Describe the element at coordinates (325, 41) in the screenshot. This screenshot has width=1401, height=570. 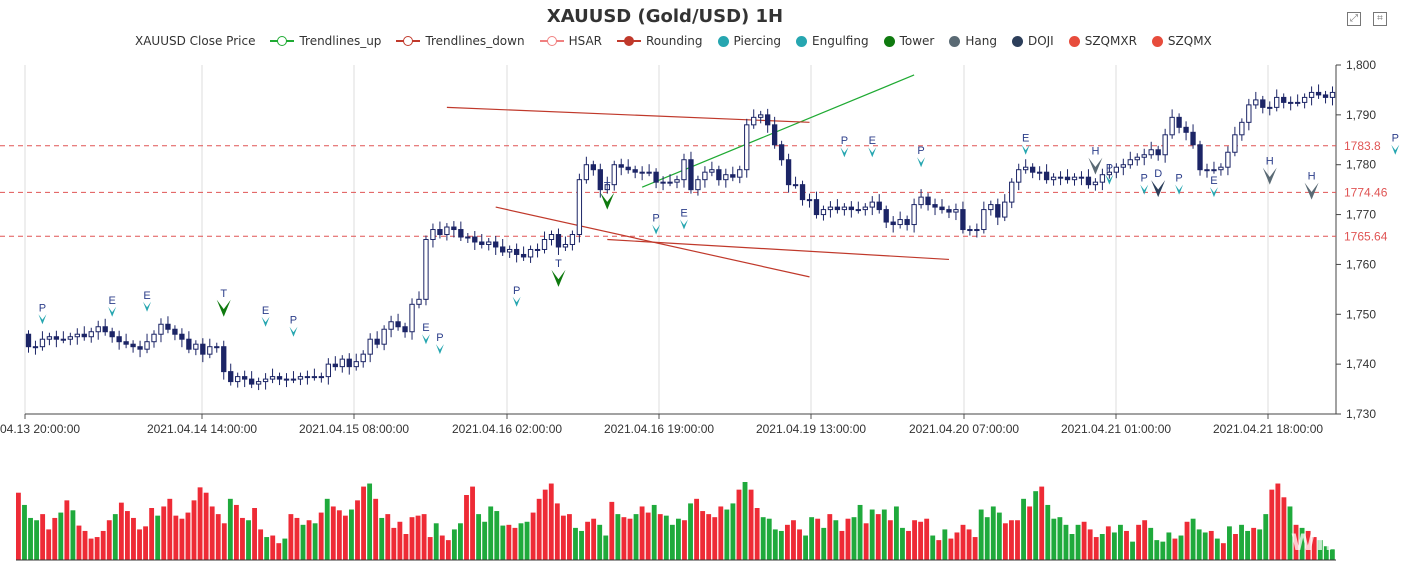
I see `legend-item: Trendlines_up` at that location.